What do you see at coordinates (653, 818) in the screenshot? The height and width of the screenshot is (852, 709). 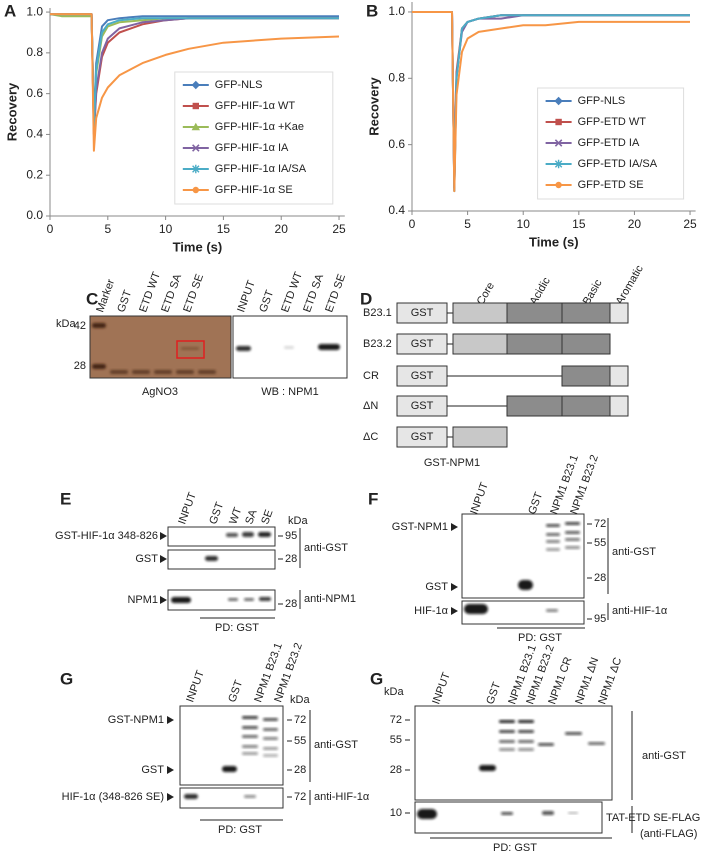 I see `antibody-label: TAT-ETD SE-FLAG` at bounding box center [653, 818].